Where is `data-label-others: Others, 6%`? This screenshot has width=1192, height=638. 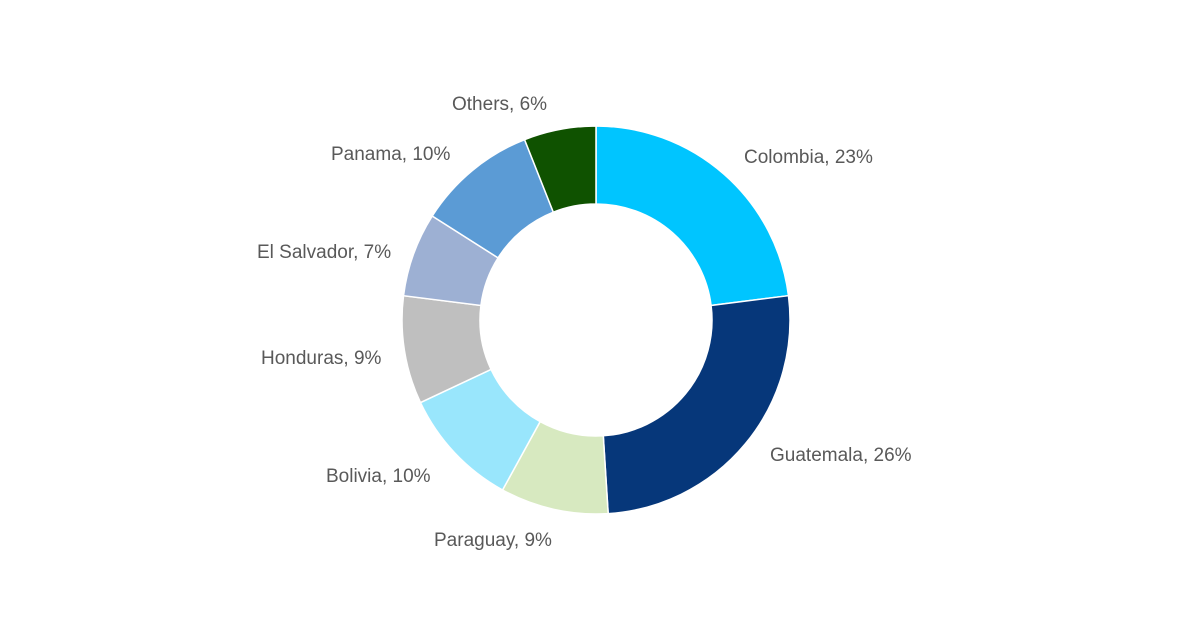 data-label-others: Others, 6% is located at coordinates (500, 104).